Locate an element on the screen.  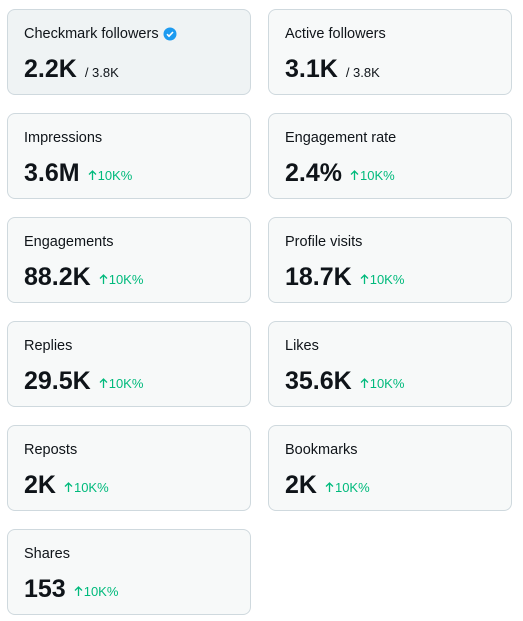
metric-label-row: Impressions is located at coordinates (63, 138).